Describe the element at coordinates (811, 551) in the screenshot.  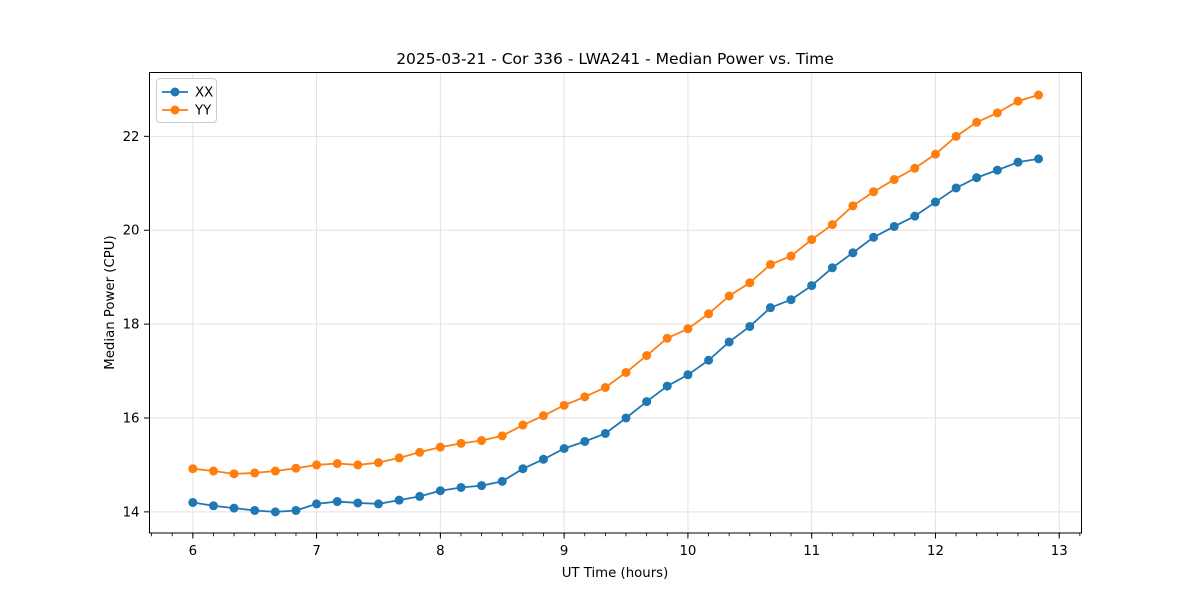
I see `x-tick-label: 11` at that location.